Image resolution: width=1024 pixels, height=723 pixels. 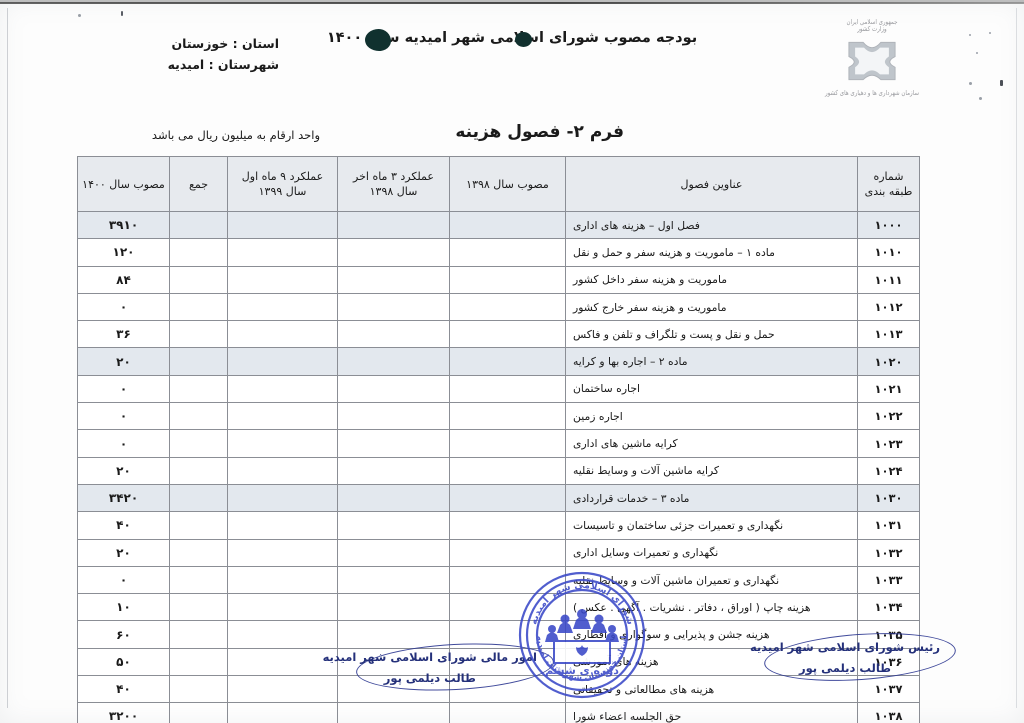 I want to click on finance-role: امور مالی شورای اسلامی شهر امیدیه, so click(x=429, y=657).